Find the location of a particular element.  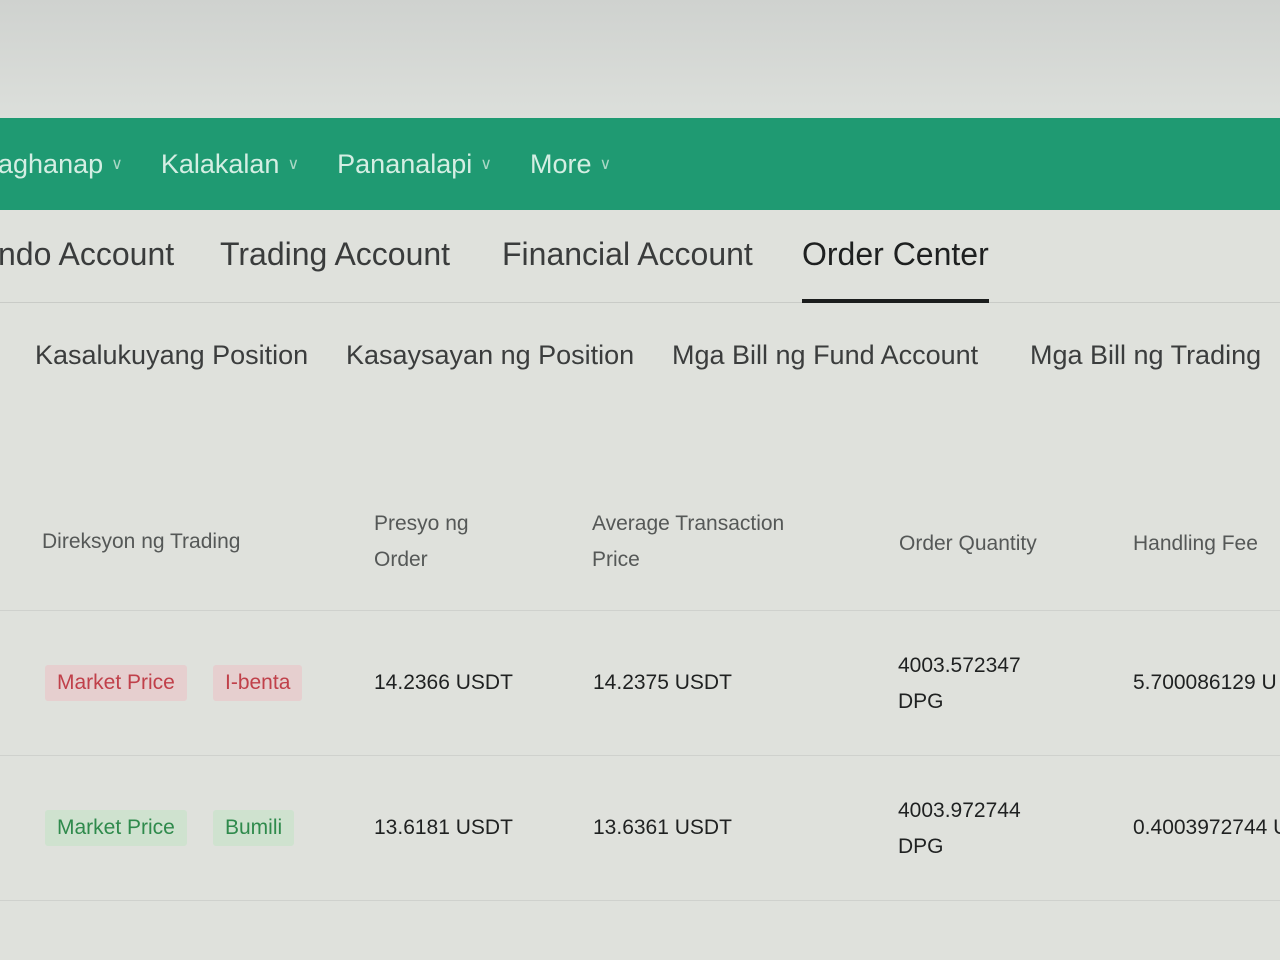

subtab-current-position: Kasalukuyang Position is located at coordinates (172, 355).